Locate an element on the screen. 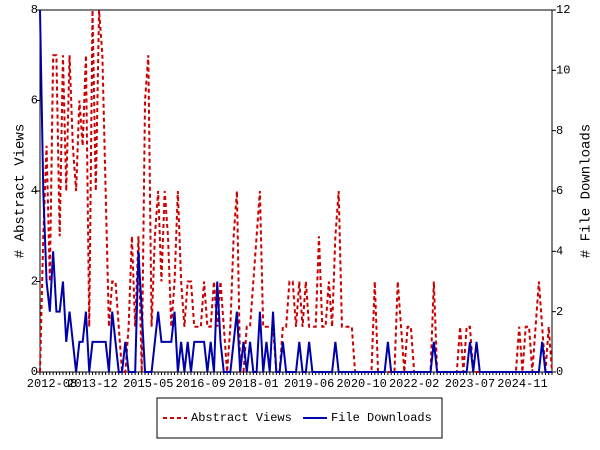 This screenshot has width=600, height=450. x-tick-label: 2012-08 is located at coordinates (52, 384).